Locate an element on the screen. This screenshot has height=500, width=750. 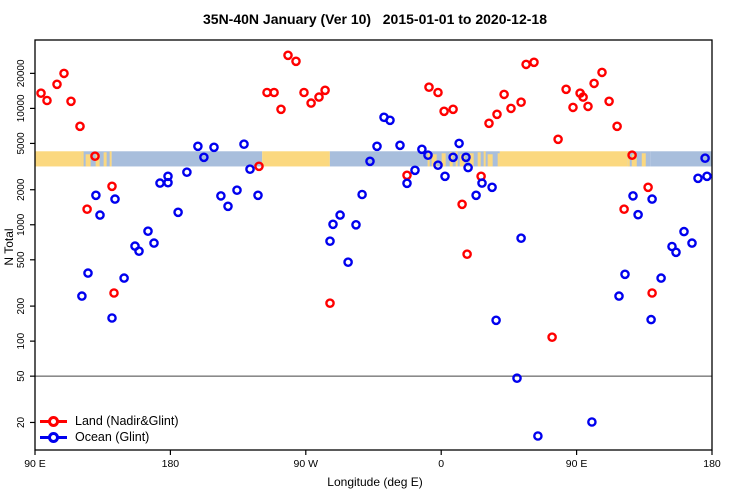
legend: Land (Nadir&Glint) Ocean (Glint) is located at coordinates (109, 429).